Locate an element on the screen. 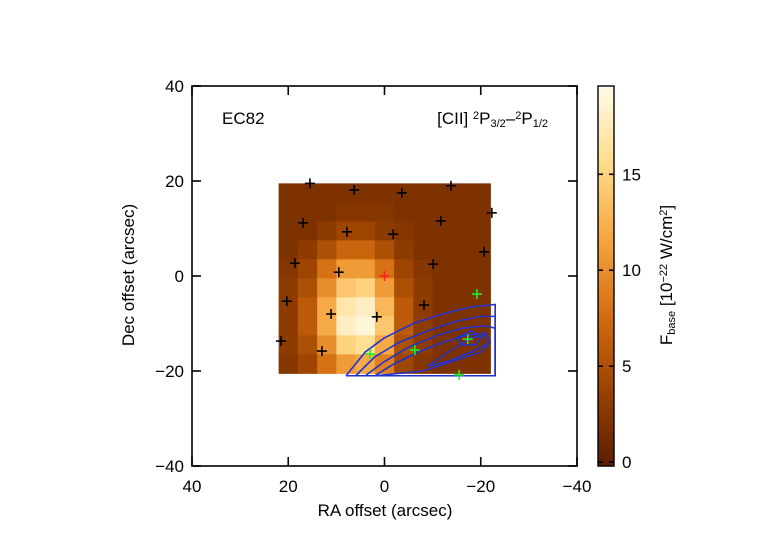  y-tick-label: 20 is located at coordinates (174, 181).